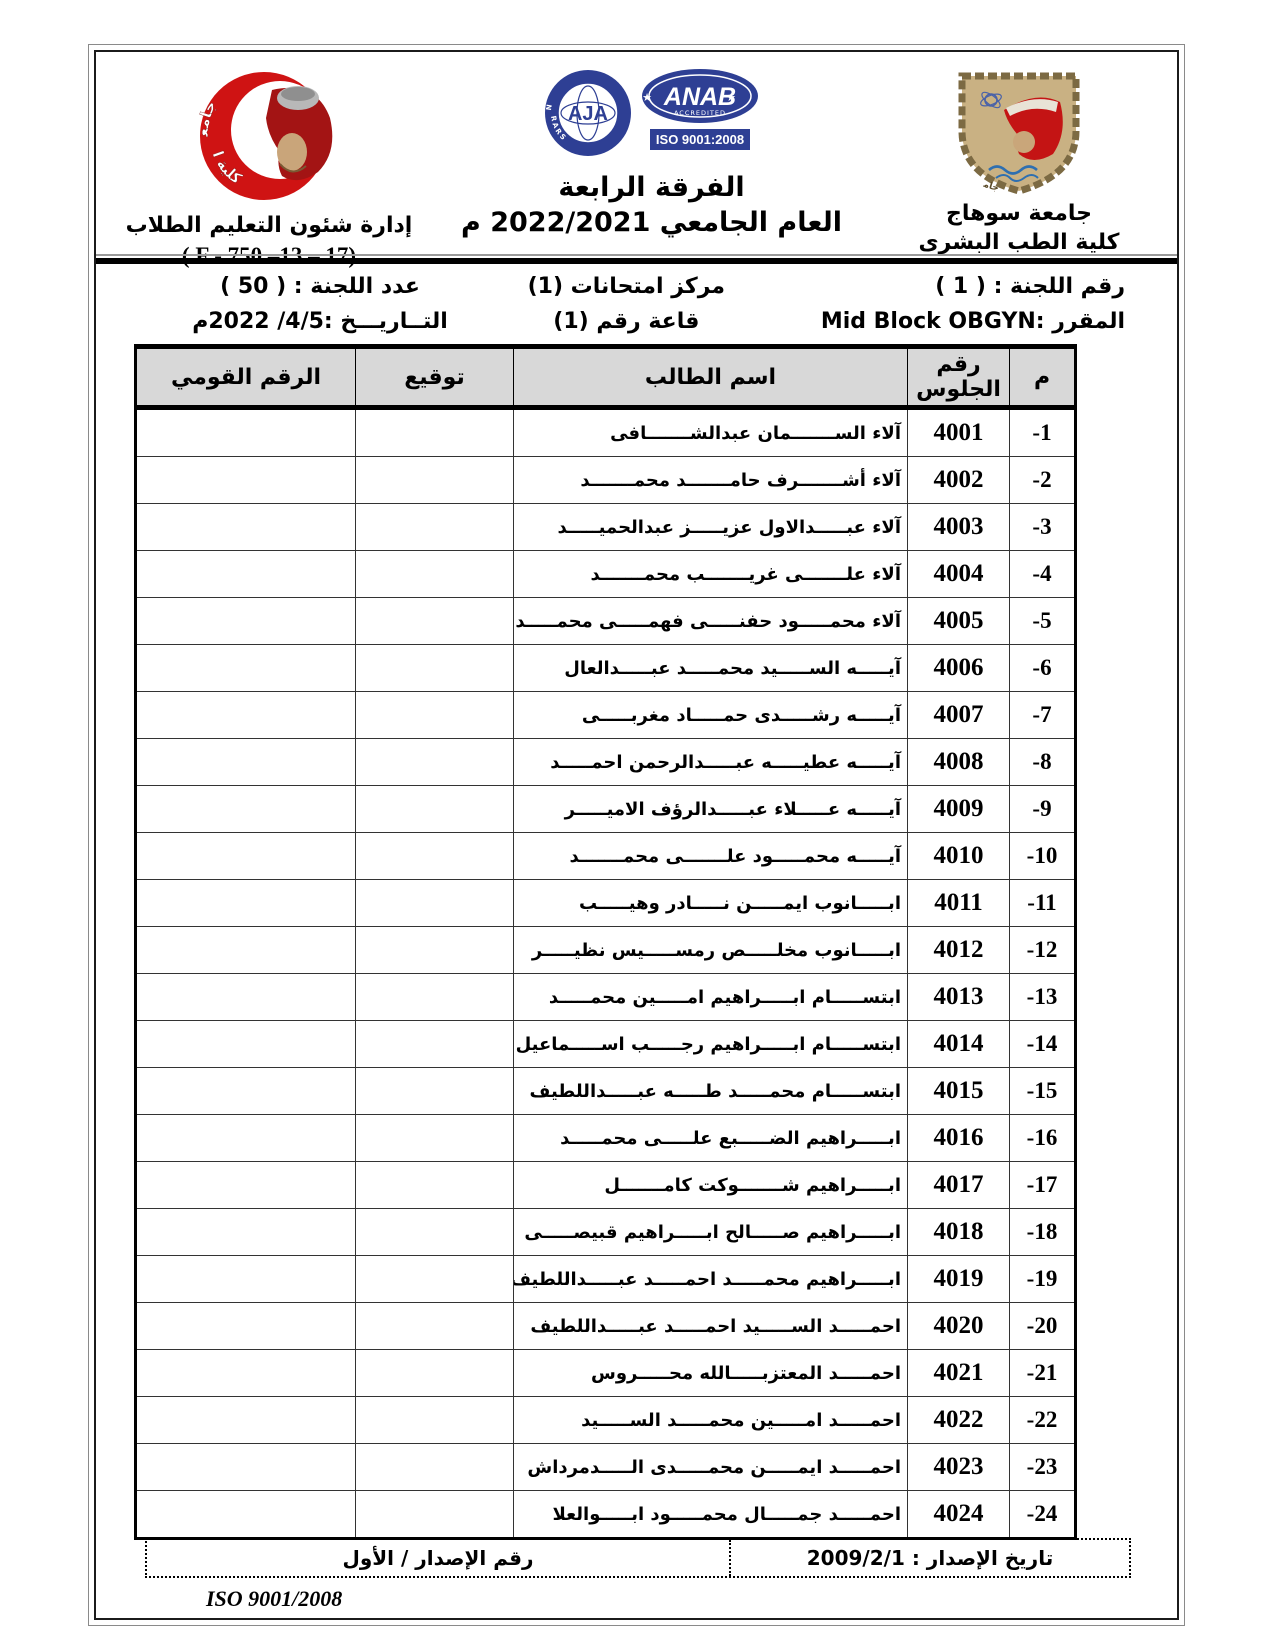 This screenshot has width=1275, height=1650. Describe the element at coordinates (1042, 1279) in the screenshot. I see `row-index: -19` at that location.